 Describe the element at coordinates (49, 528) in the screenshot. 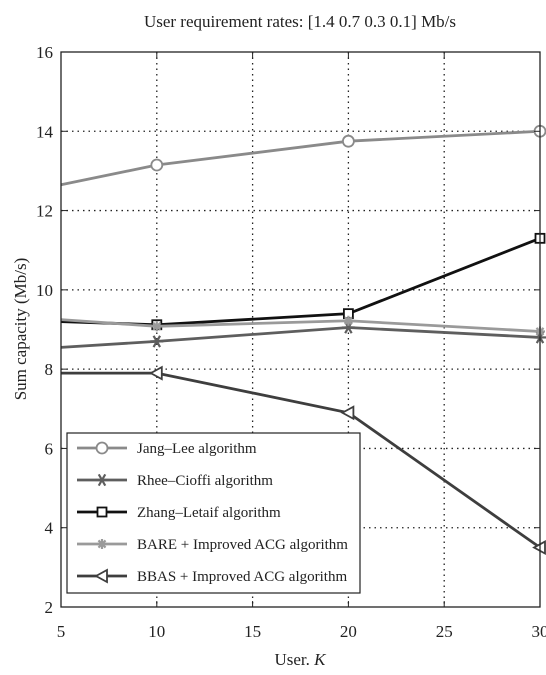

I see `y-tick-label: 4` at that location.